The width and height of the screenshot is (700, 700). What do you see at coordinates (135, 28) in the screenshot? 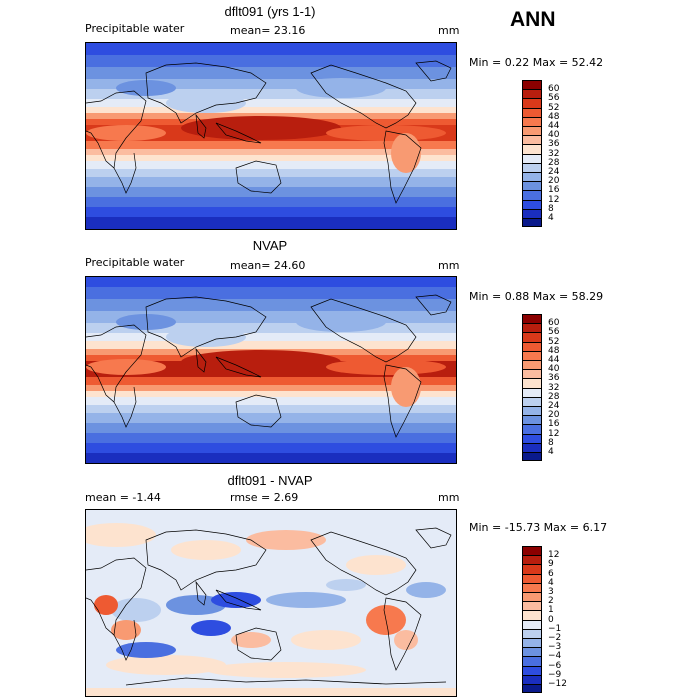
I see `variable-label-model: Precipitable water` at bounding box center [135, 28].